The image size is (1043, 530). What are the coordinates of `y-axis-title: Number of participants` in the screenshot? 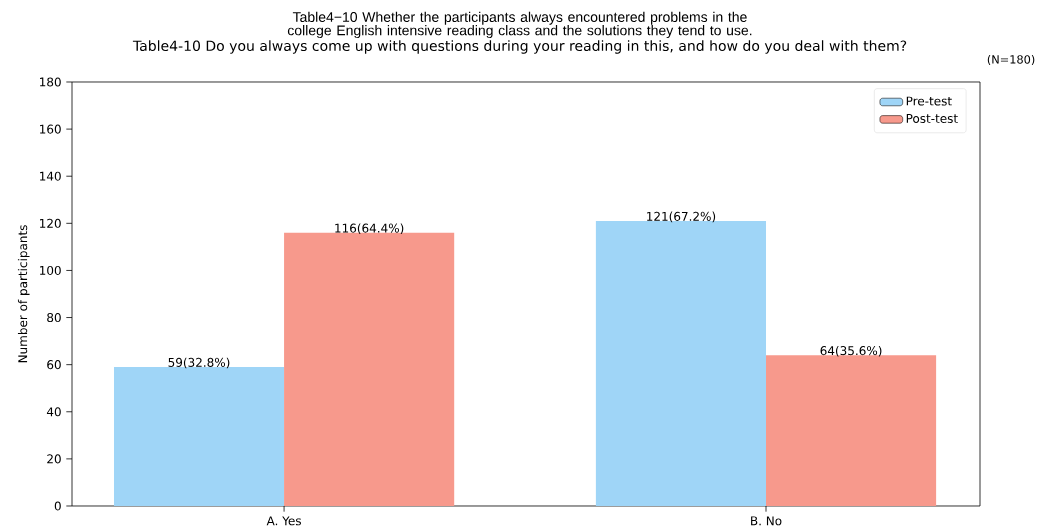 It's located at (23, 294).